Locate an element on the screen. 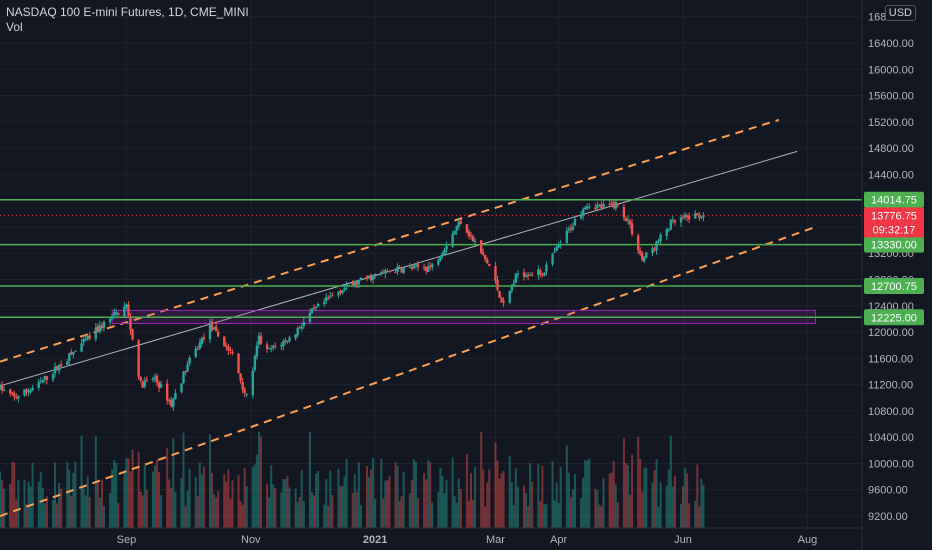  price-tick-label: 10400.00 is located at coordinates (891, 438).